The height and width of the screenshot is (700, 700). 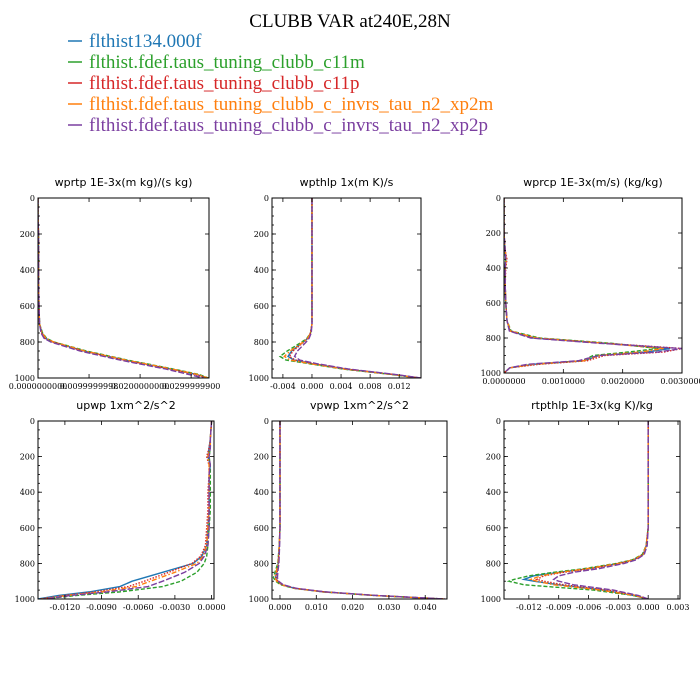 I want to click on panel-title: wprcp 1E-3x(m/s) (kg/kg), so click(x=592, y=182).